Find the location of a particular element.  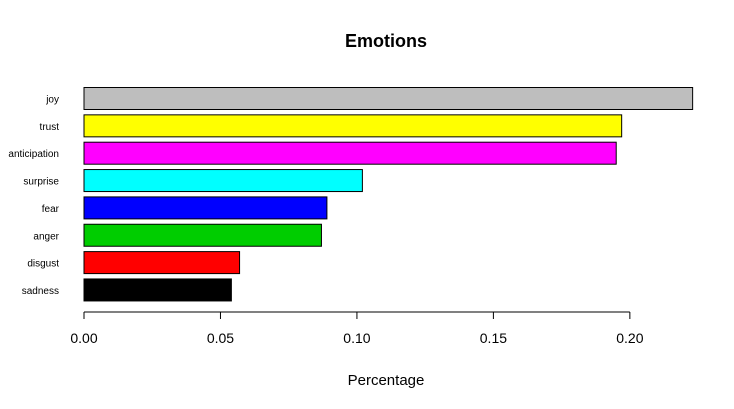

bar-joy is located at coordinates (388, 98).